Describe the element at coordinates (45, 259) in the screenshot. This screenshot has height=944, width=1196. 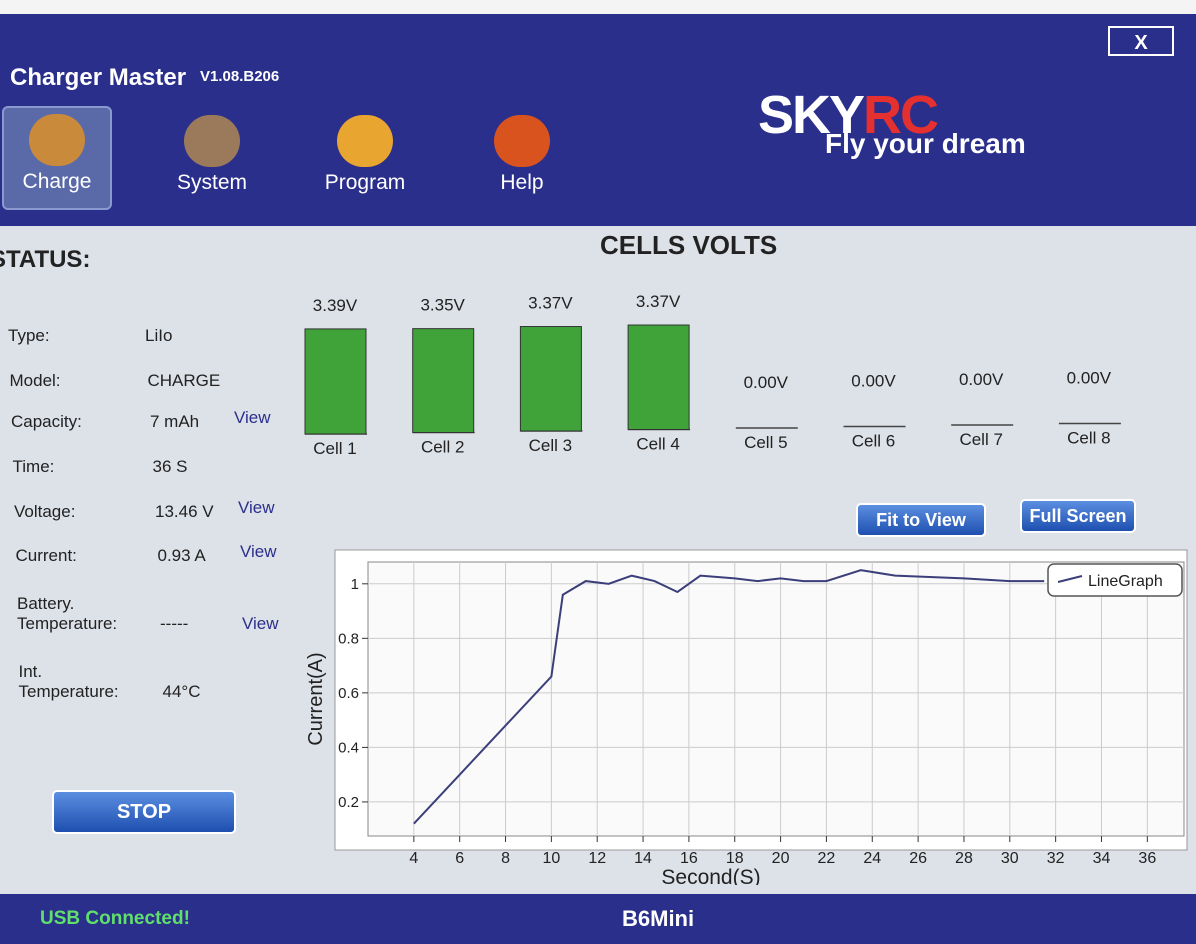
I see `status-title: STATUS:` at that location.